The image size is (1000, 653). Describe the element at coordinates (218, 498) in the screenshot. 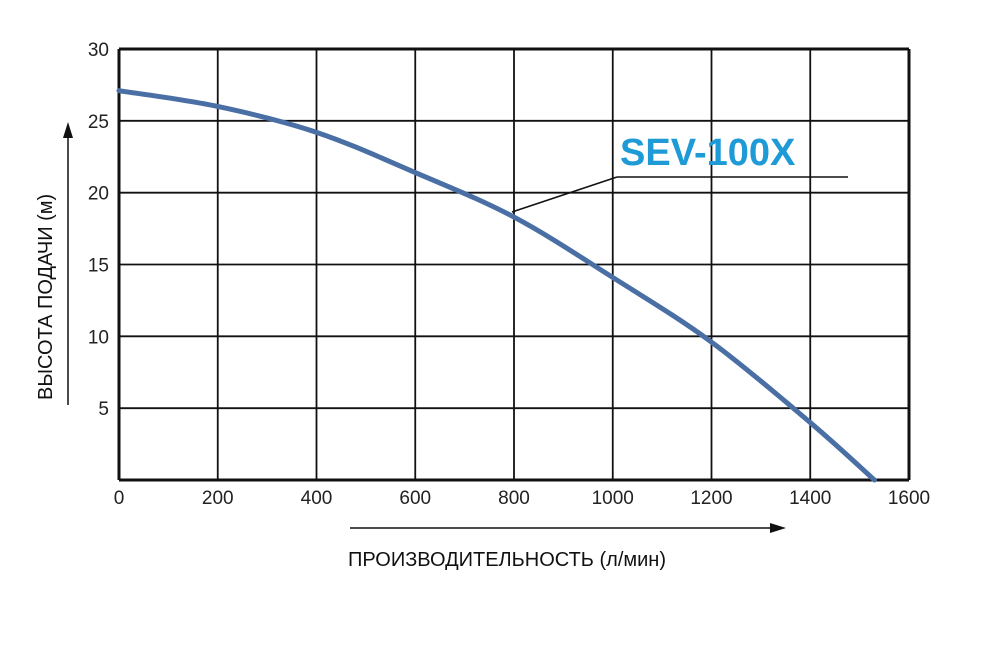

I see `x-tick-label: 200` at that location.